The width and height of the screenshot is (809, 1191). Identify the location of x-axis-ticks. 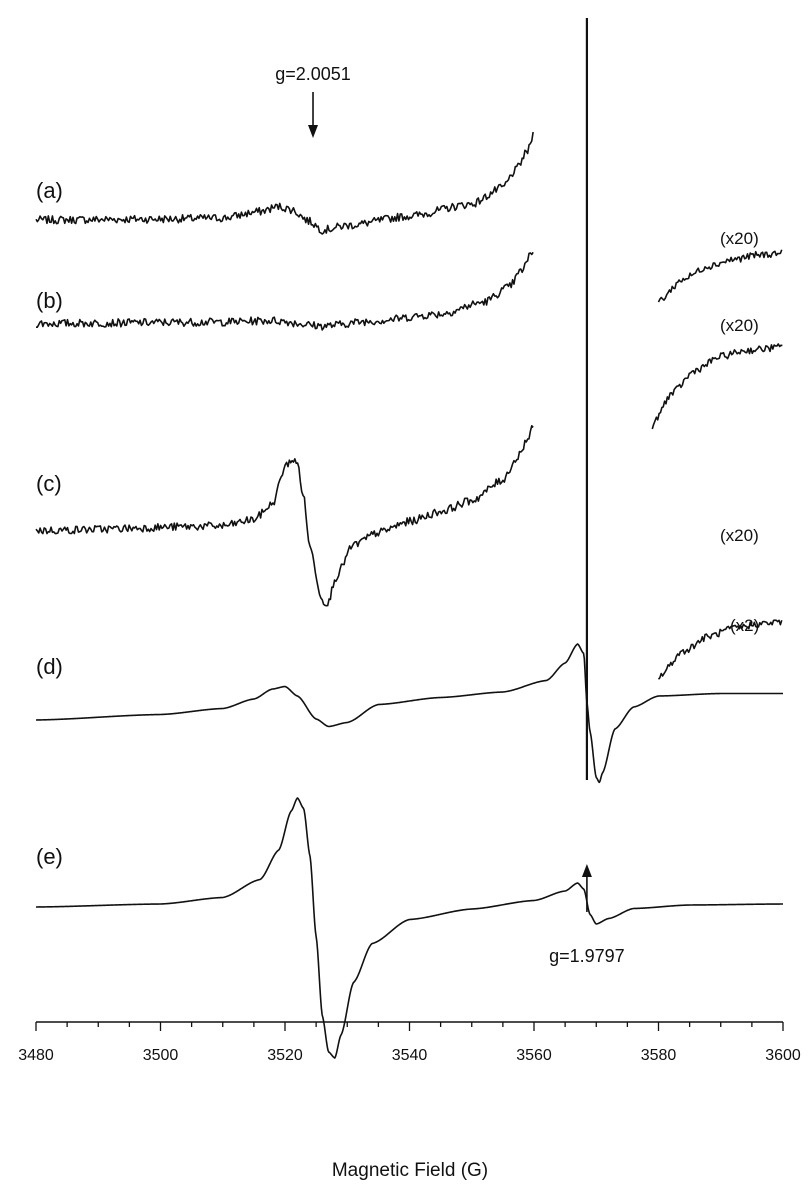
(409, 1026).